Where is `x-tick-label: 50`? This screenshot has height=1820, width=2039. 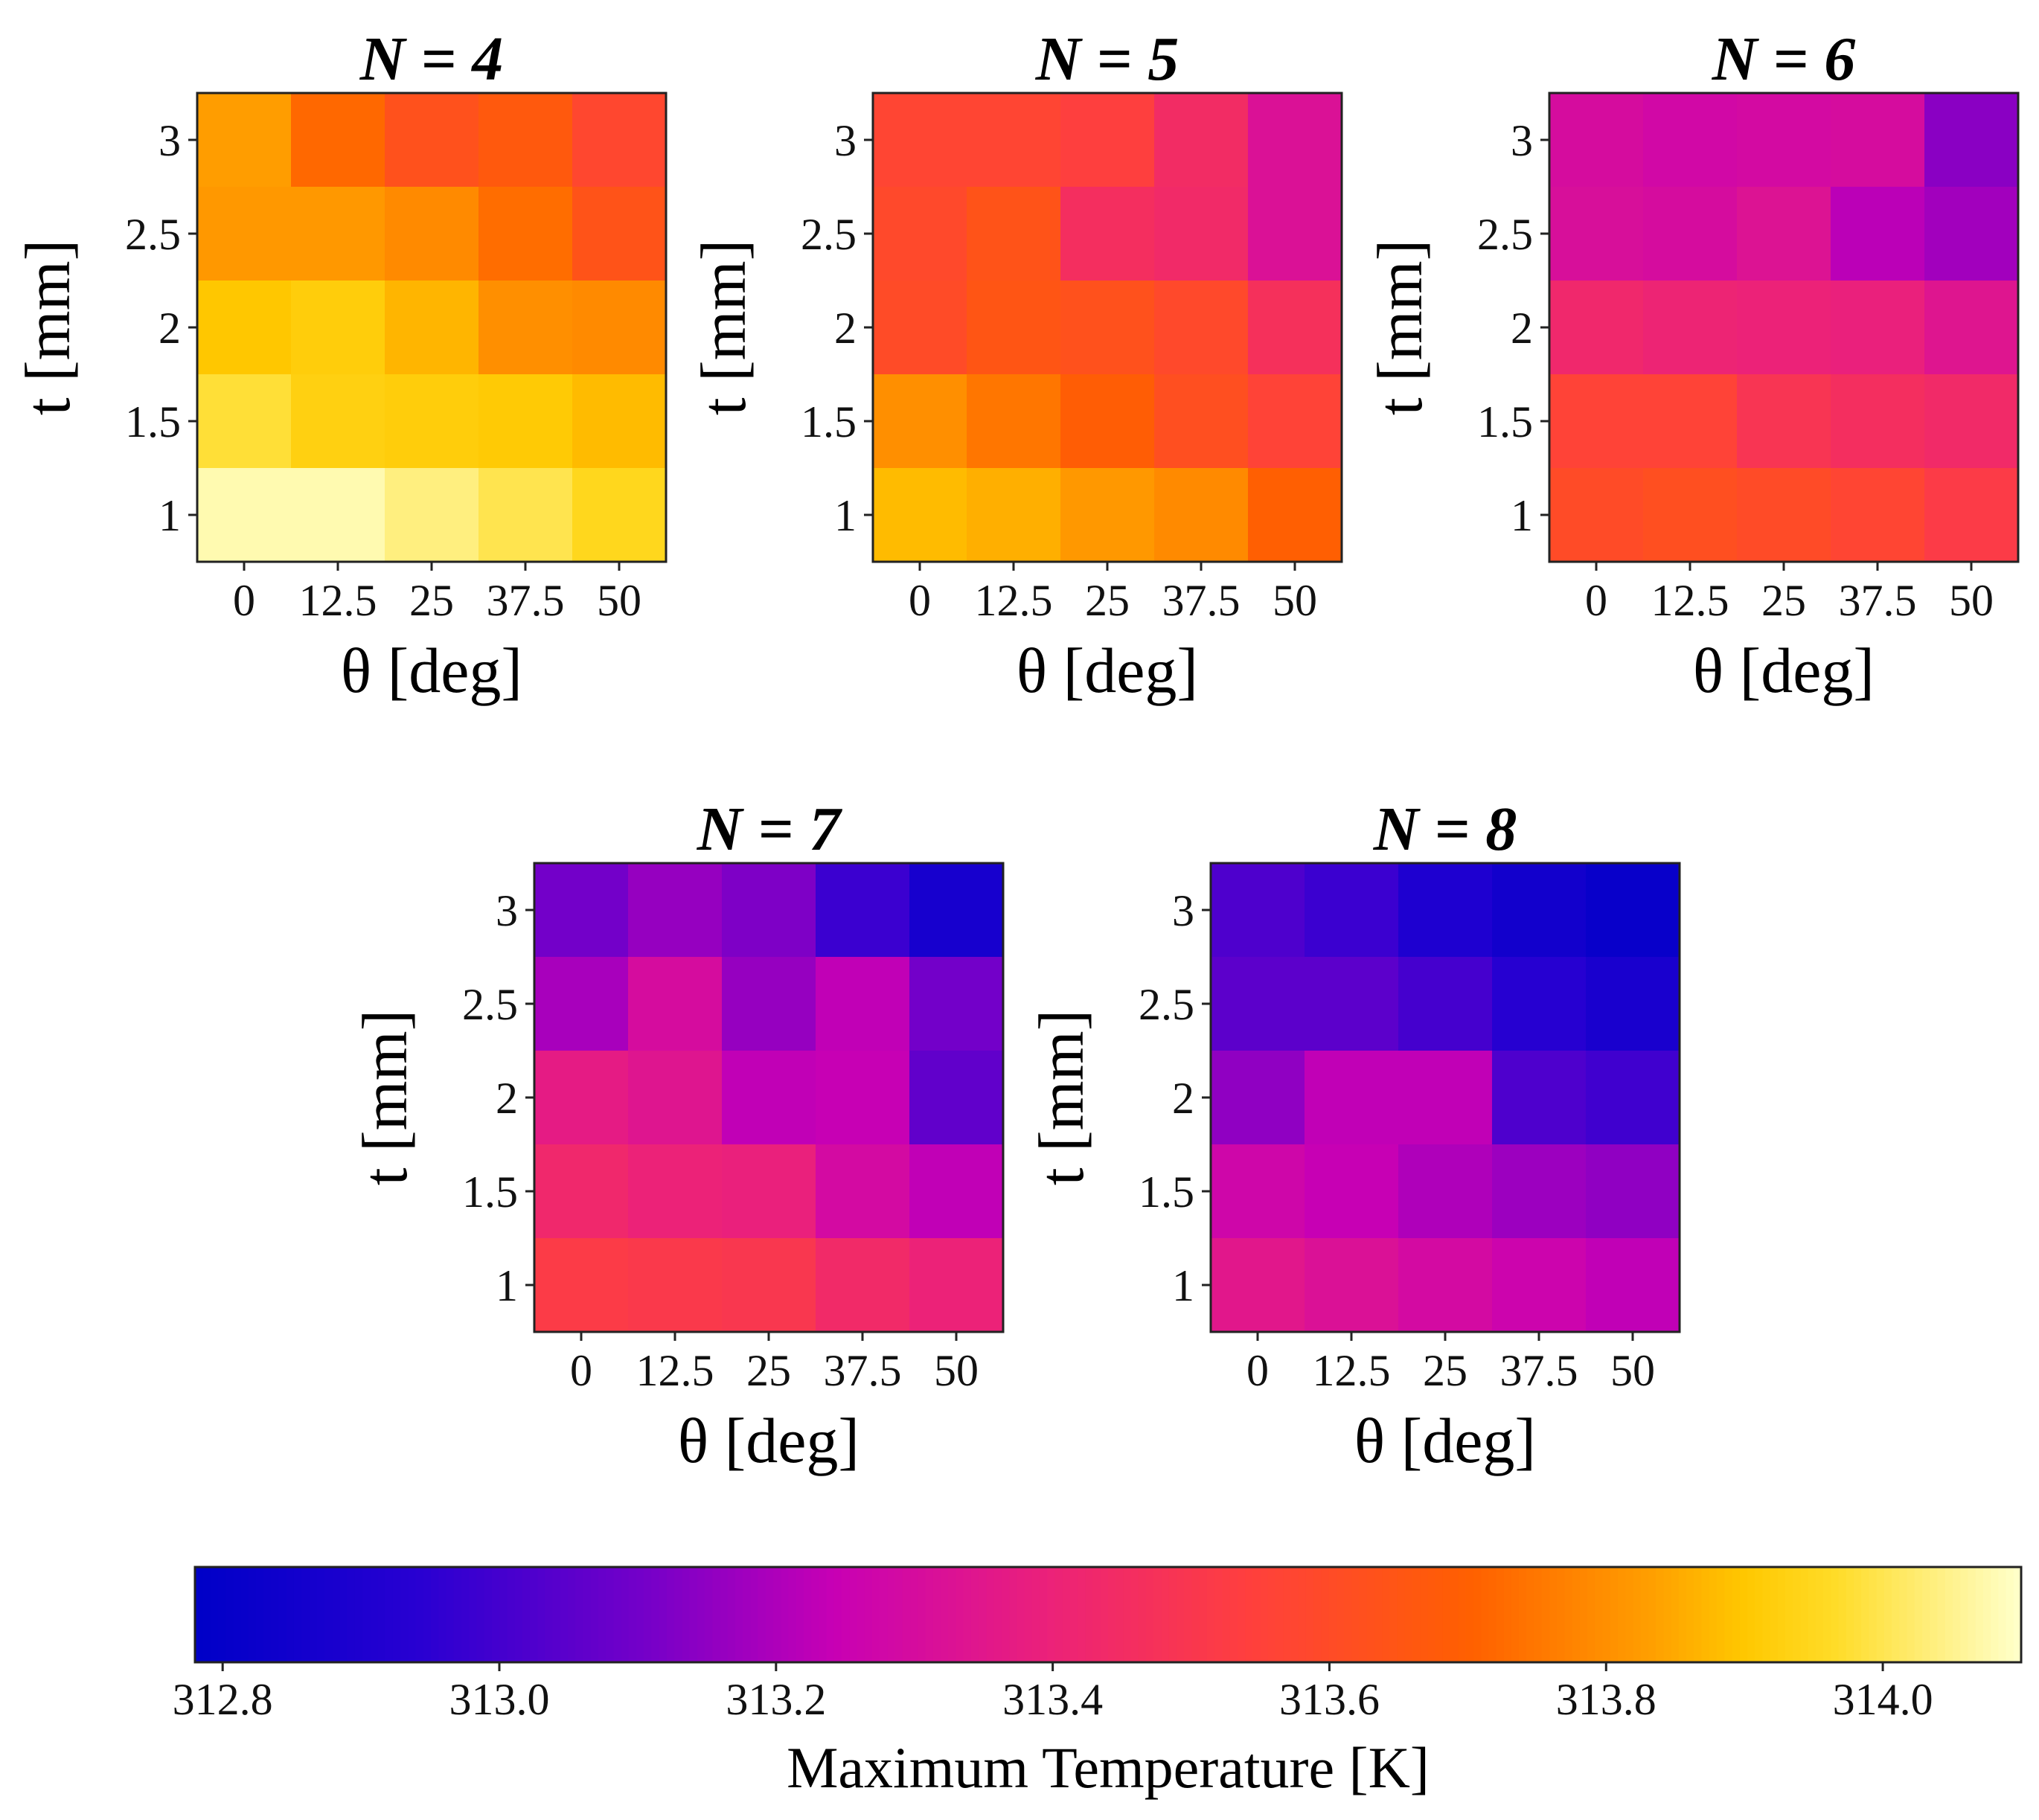
x-tick-label: 50 is located at coordinates (1972, 600).